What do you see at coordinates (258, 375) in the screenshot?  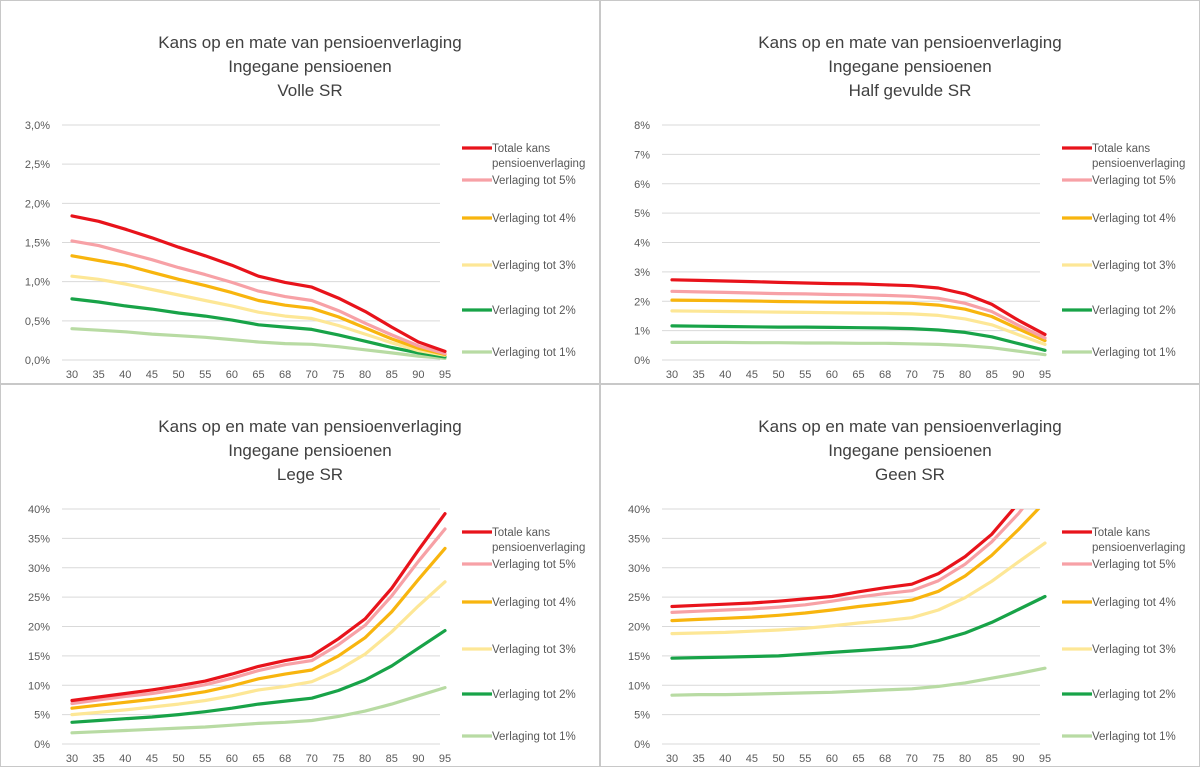 I see `x-tick-label: 65` at bounding box center [258, 375].